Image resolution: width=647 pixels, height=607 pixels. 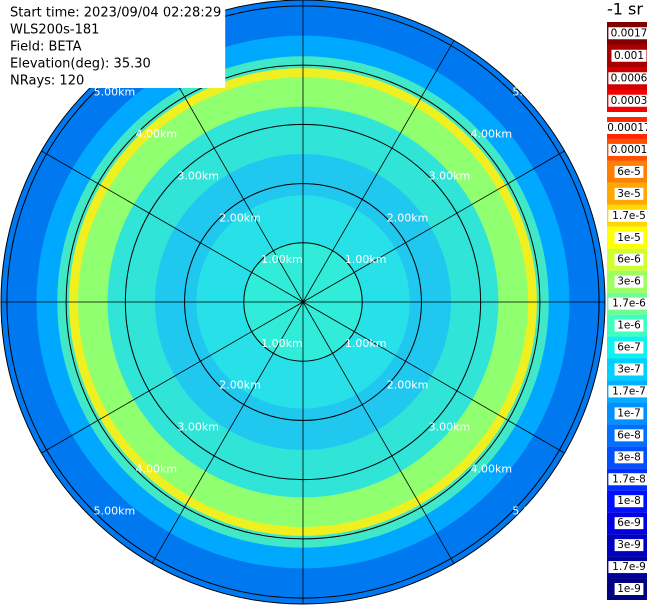 I want to click on colorbar-label: 0.001, so click(x=629, y=56).